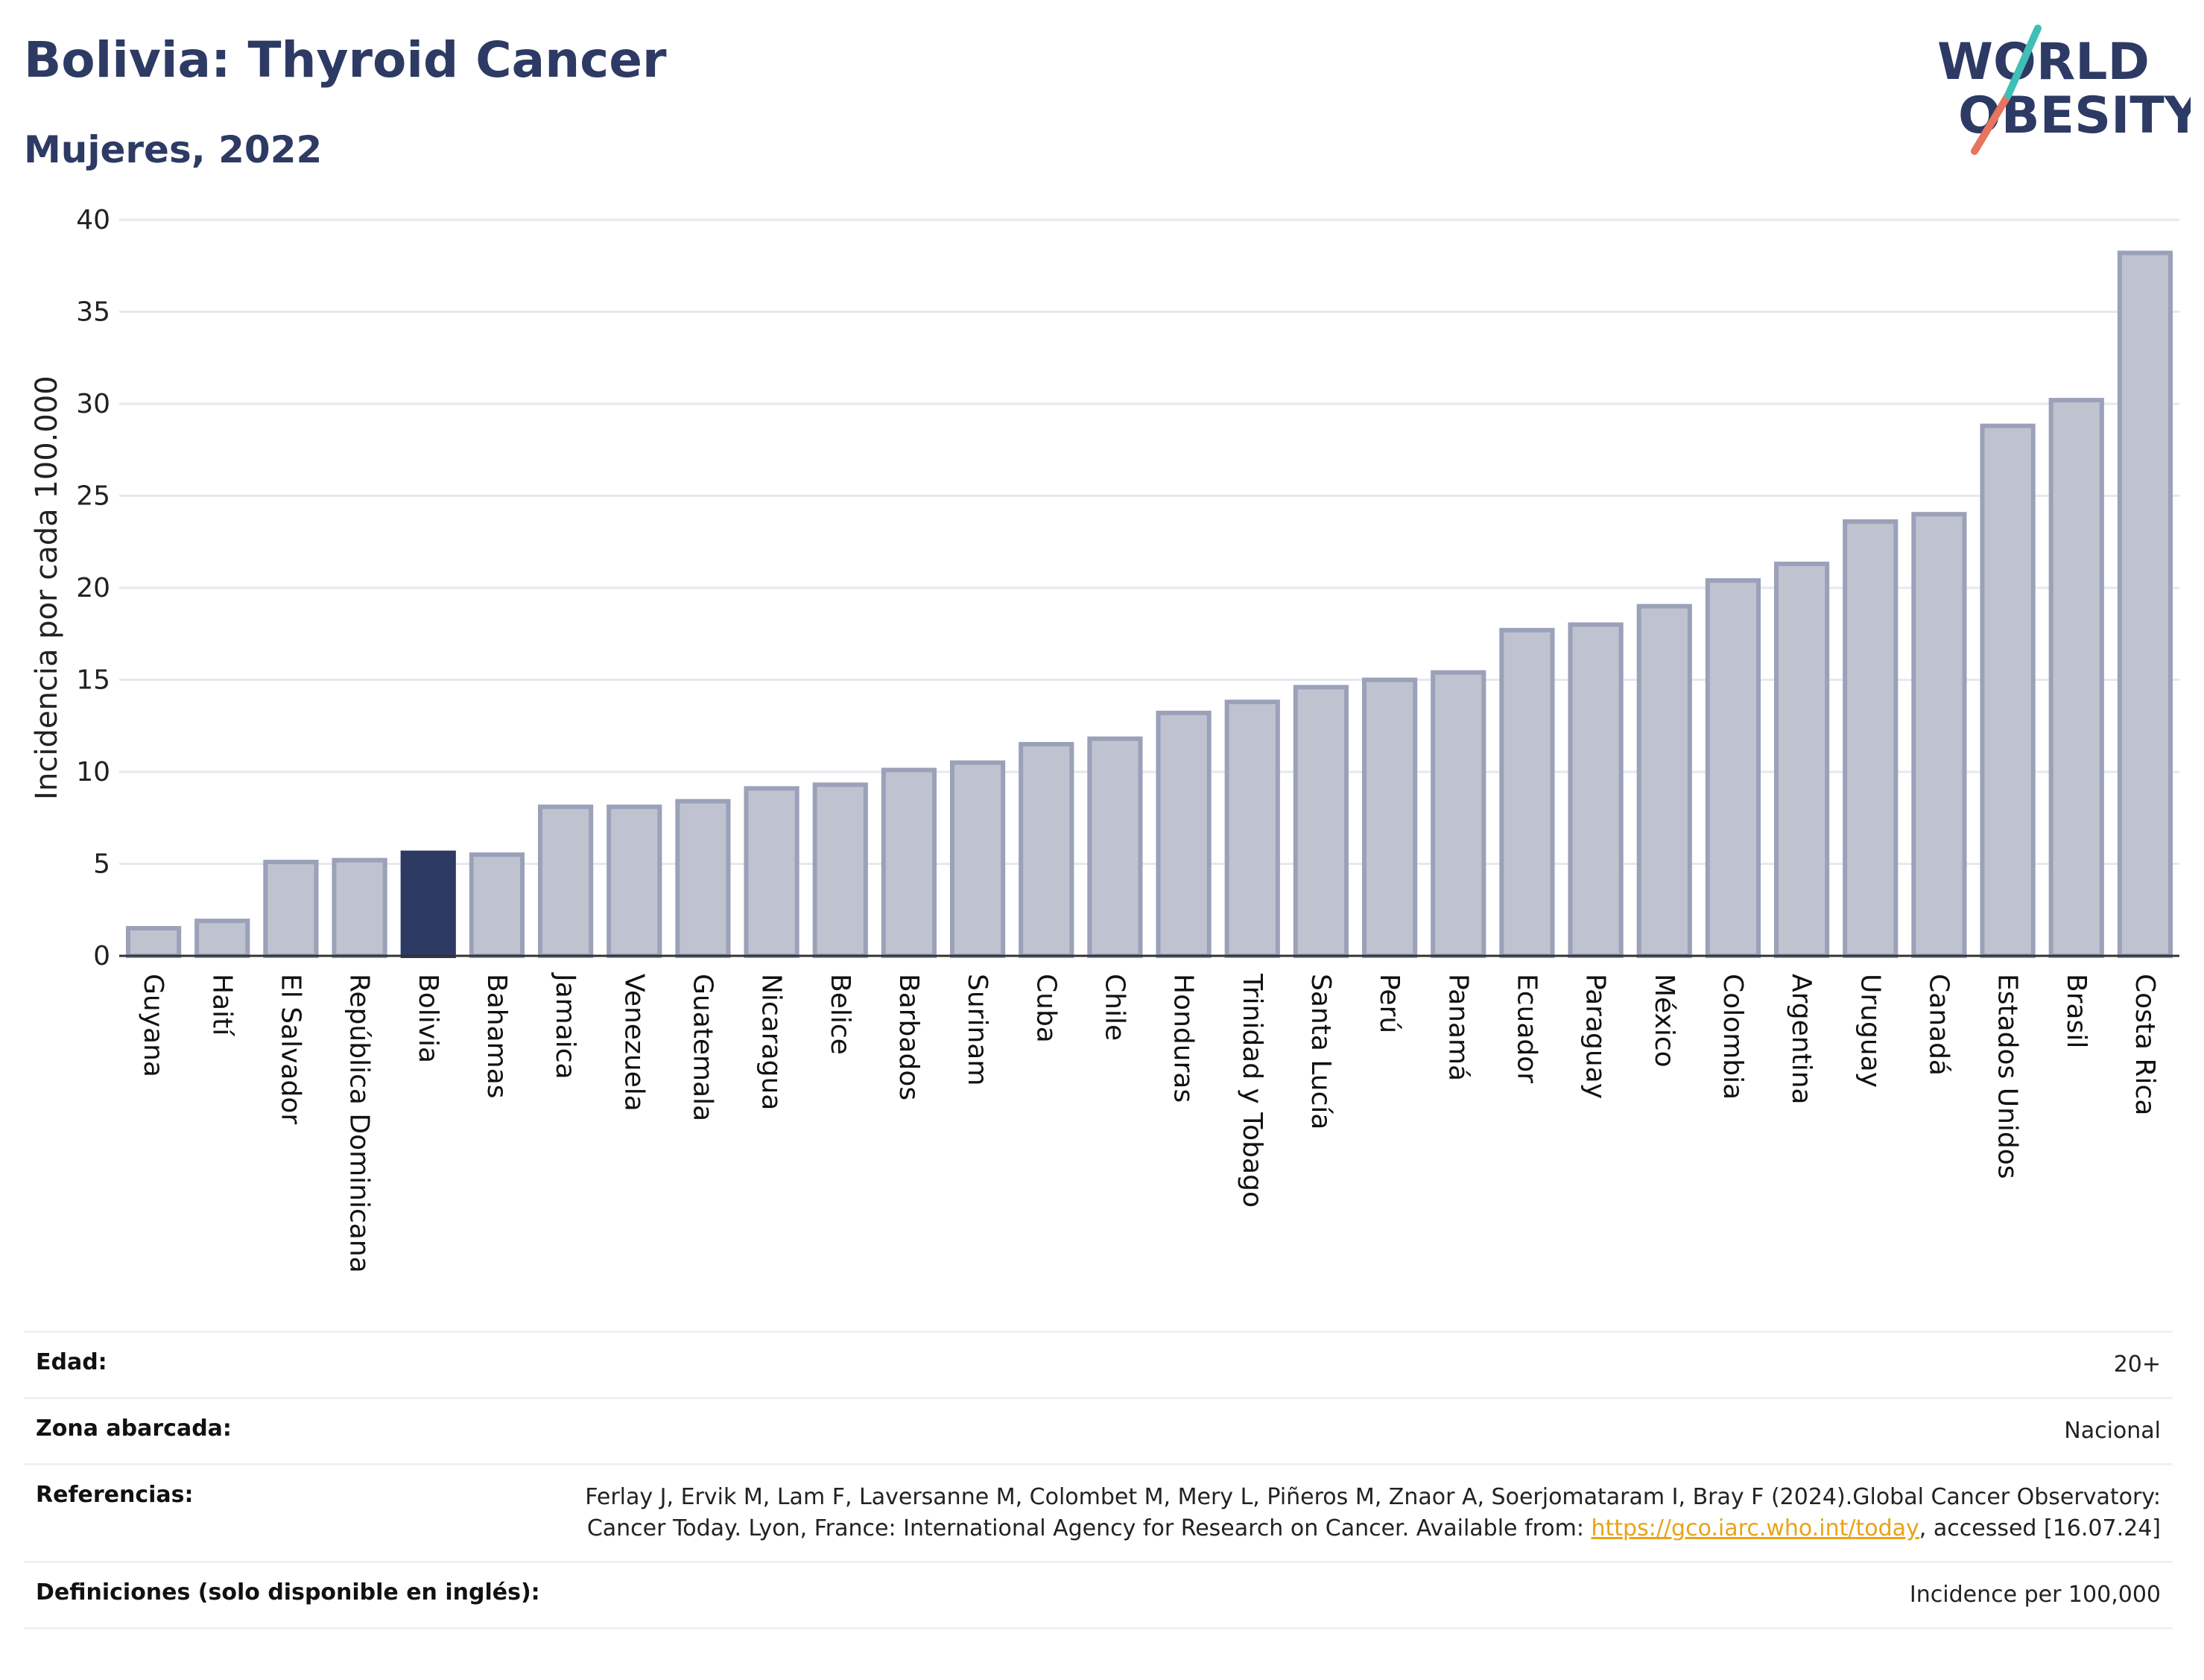 This screenshot has width=2204, height=1680. Describe the element at coordinates (2144, 1044) in the screenshot. I see `x-tick-label: Costa Rica` at that location.